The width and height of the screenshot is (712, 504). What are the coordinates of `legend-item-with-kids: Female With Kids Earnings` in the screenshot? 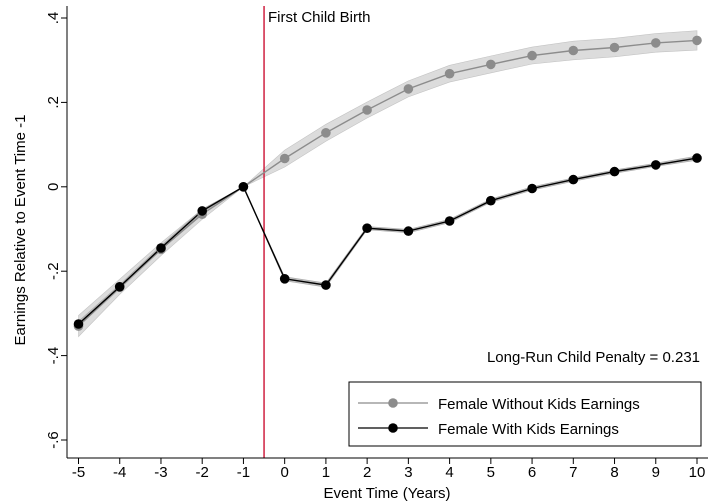 It's located at (488, 429).